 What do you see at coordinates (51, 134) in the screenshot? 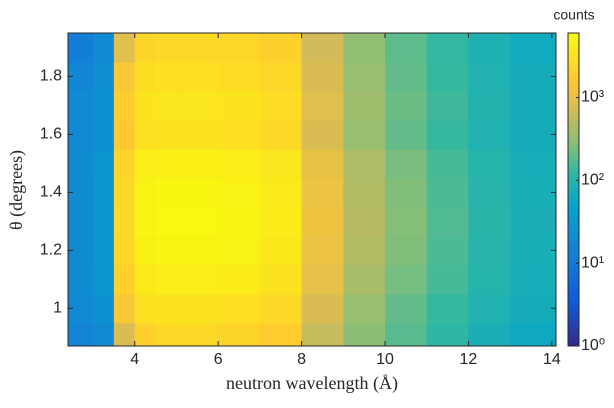
I see `y-tick-label: 1.6` at bounding box center [51, 134].